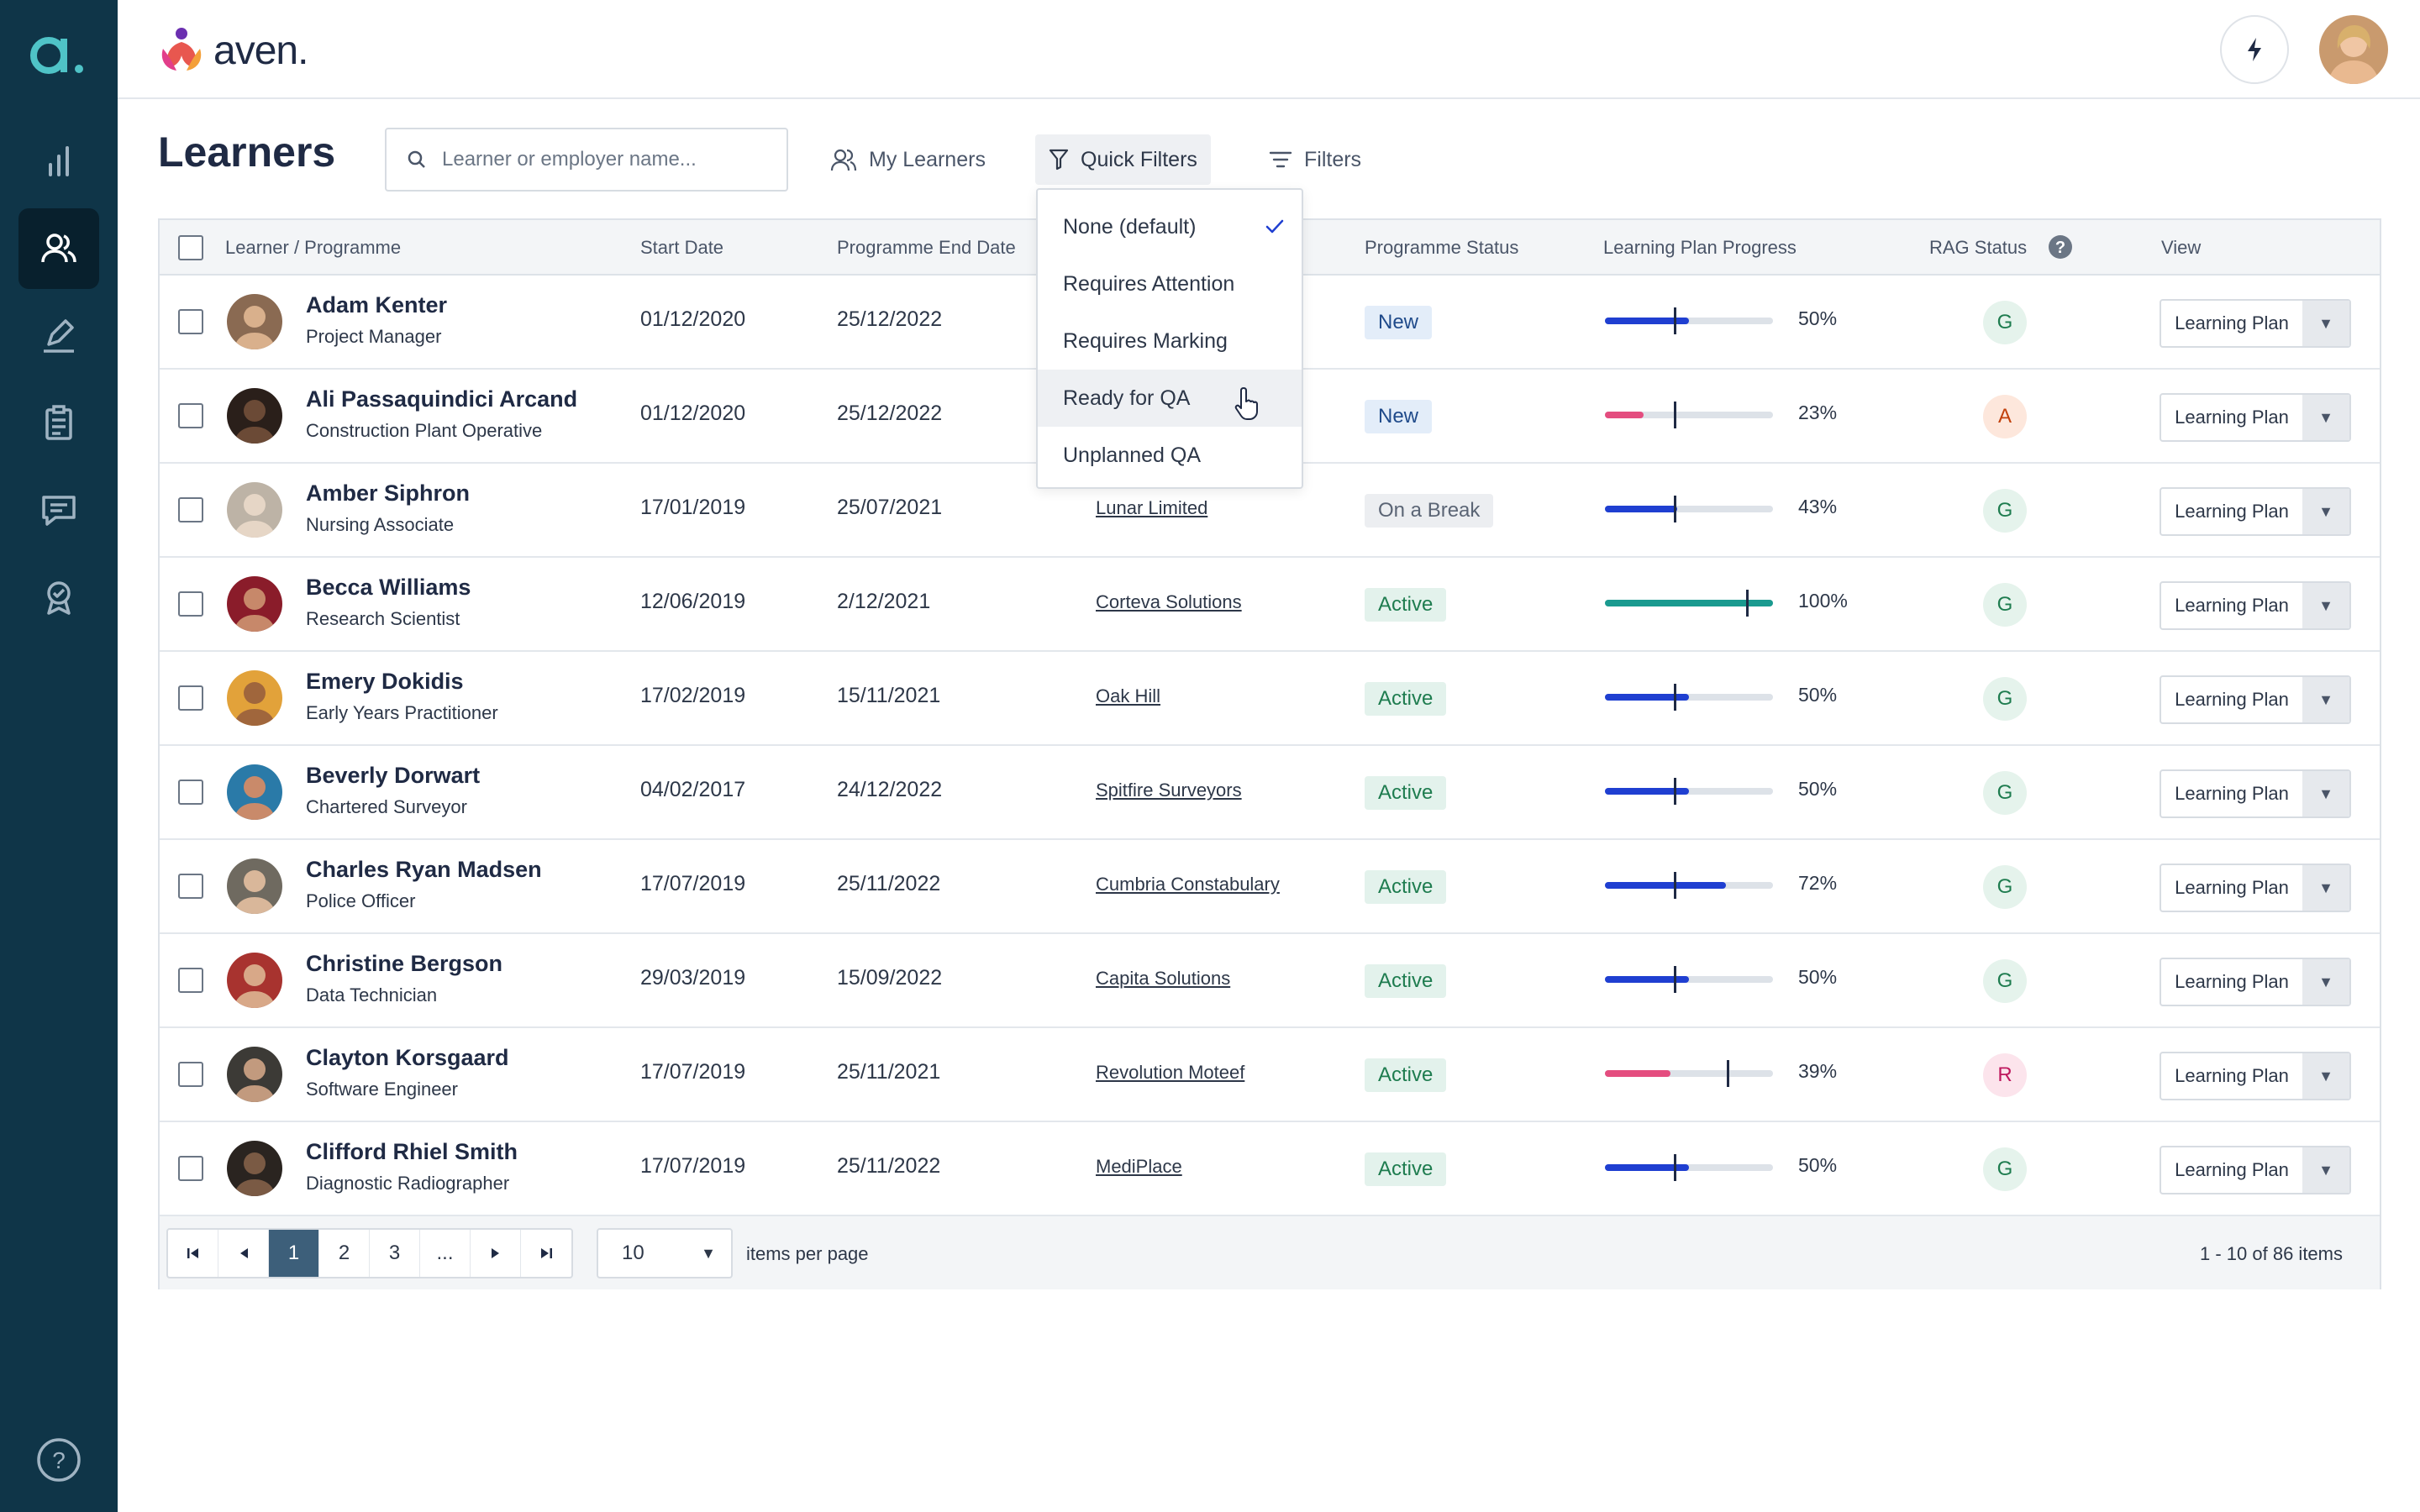 The image size is (2420, 1512). I want to click on employer-link: Cumbria Constabulary, so click(1188, 884).